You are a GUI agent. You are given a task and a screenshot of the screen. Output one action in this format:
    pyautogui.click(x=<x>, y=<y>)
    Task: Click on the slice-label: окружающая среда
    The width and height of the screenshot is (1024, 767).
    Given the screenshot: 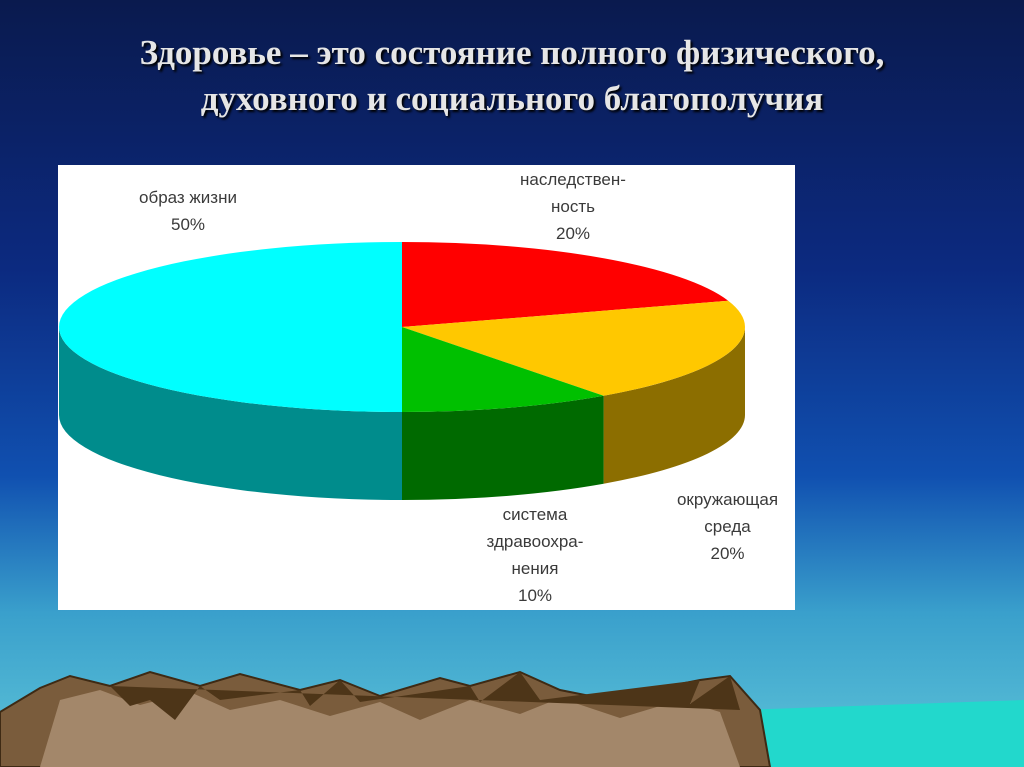 What is the action you would take?
    pyautogui.click(x=727, y=513)
    